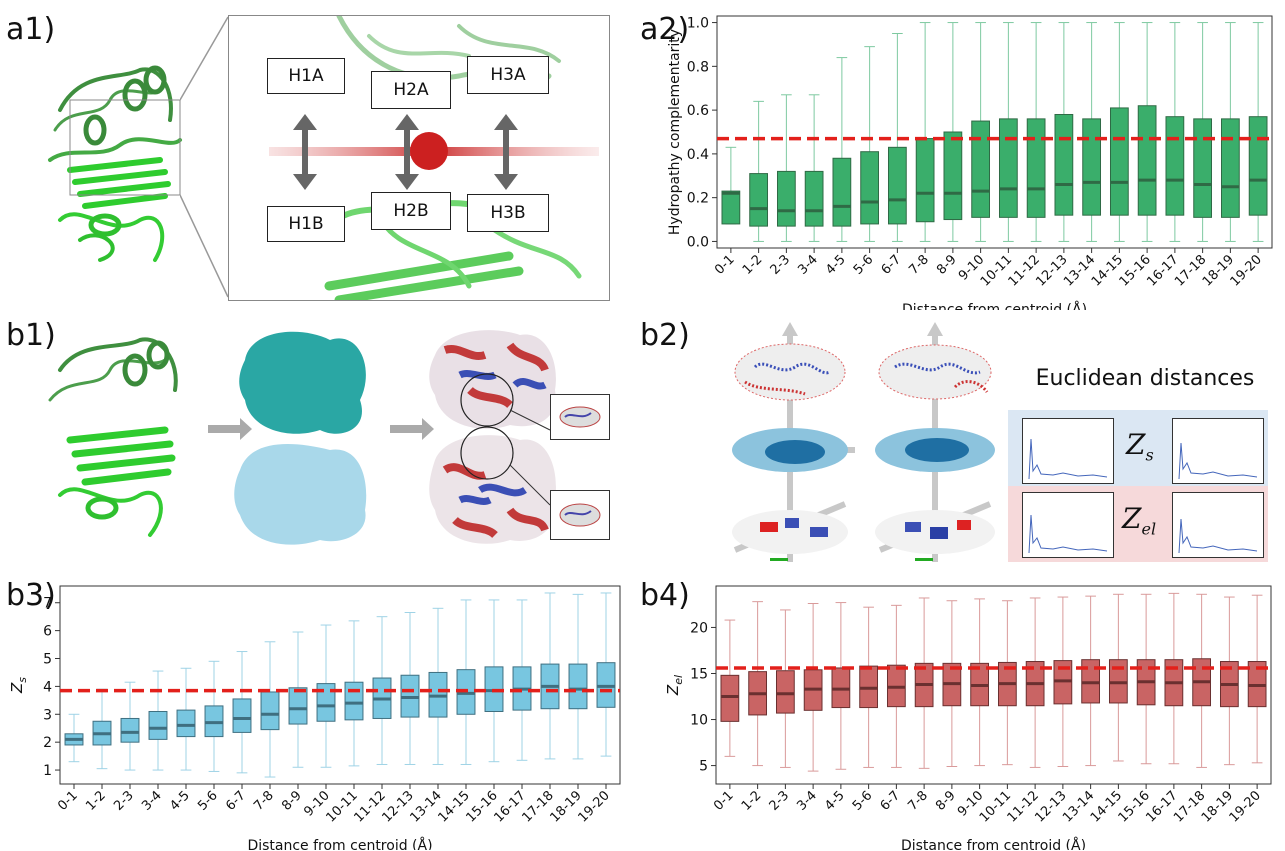 The width and height of the screenshot is (1285, 851). What do you see at coordinates (780, 801) in the screenshot?
I see `b4-xtick-label: 2-3` at bounding box center [780, 801].